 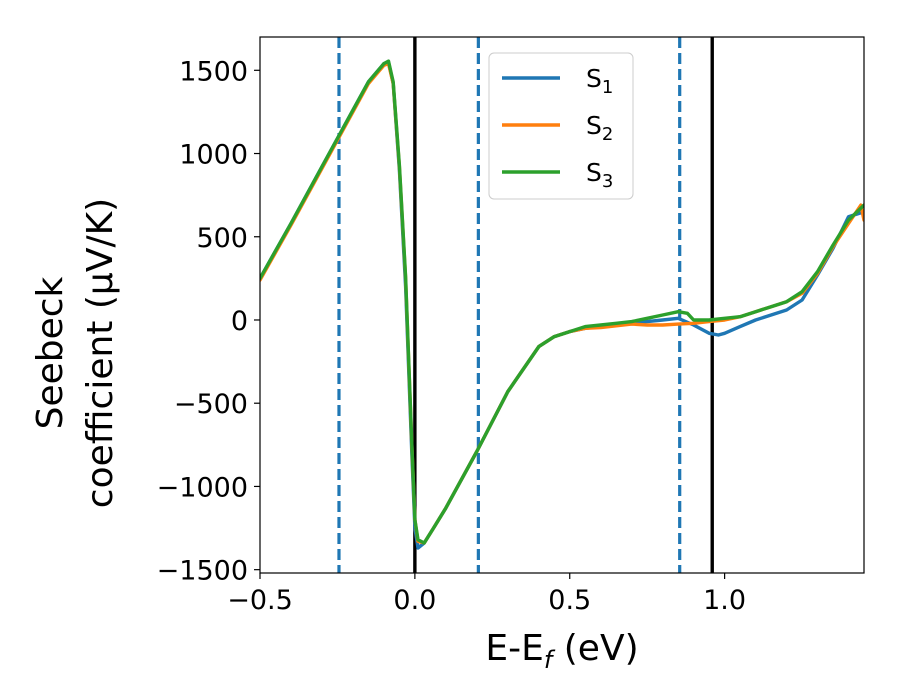 What do you see at coordinates (239, 321) in the screenshot?
I see `y-tick-label: 0` at bounding box center [239, 321].